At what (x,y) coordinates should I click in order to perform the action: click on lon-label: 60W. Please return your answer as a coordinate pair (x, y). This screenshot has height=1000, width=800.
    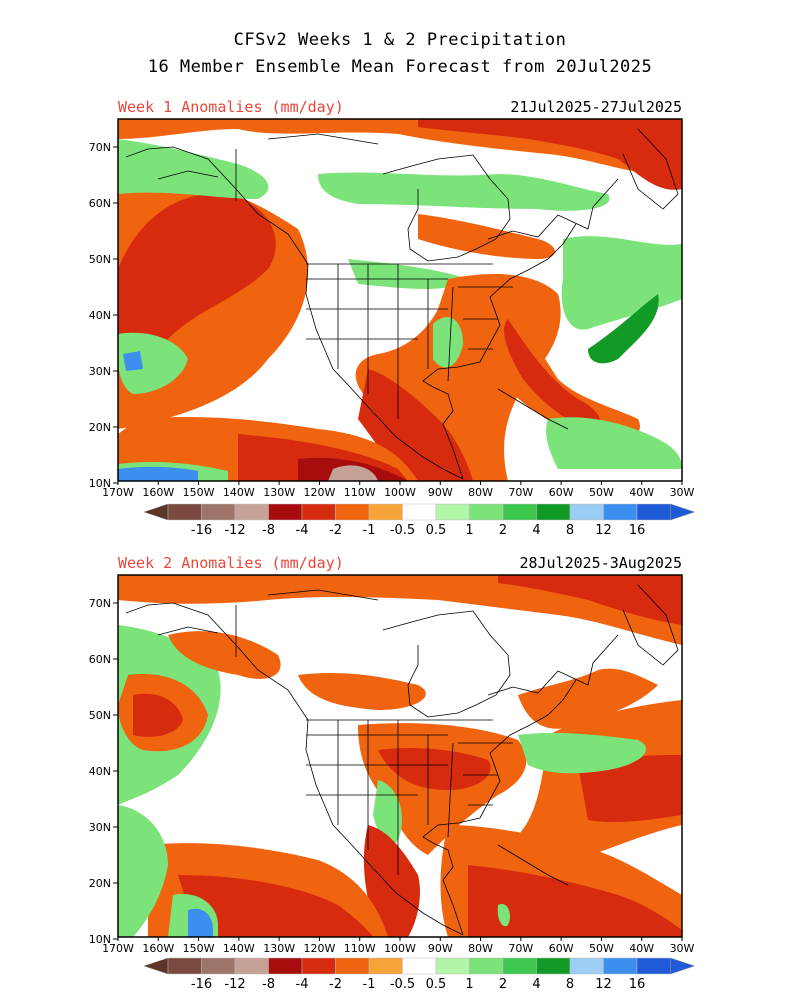
    Looking at the image, I should click on (561, 948).